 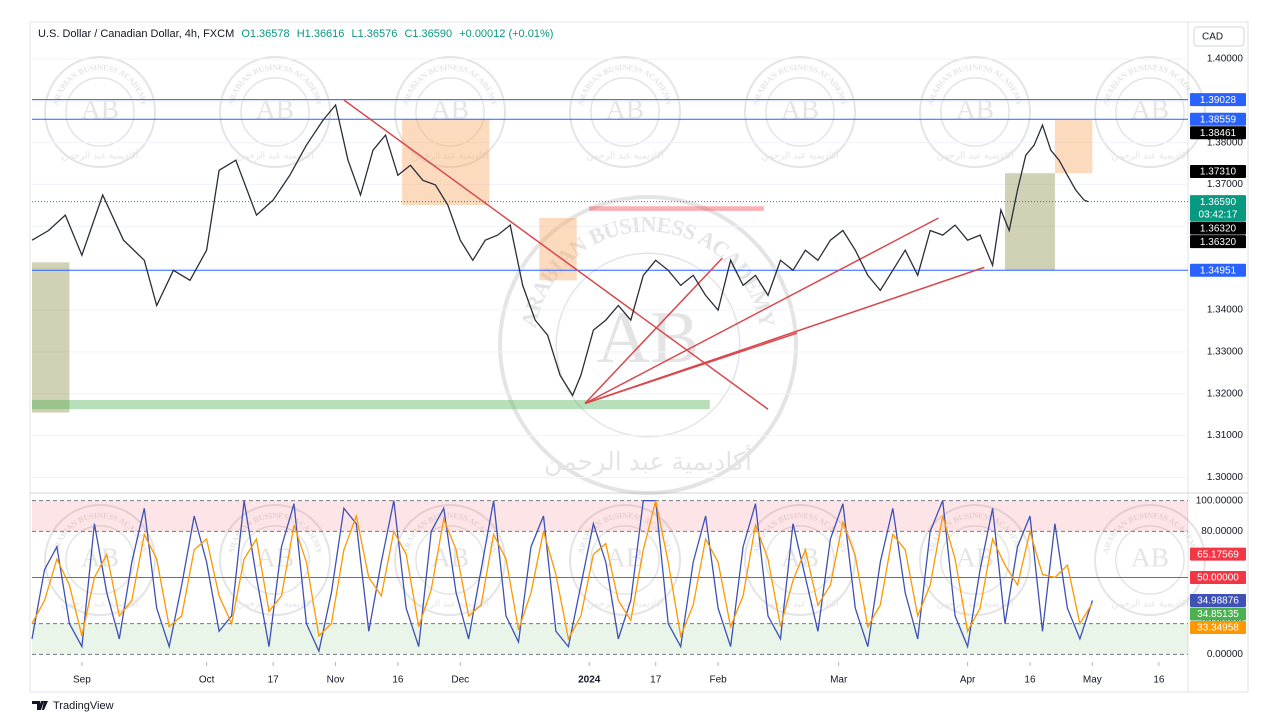 I want to click on axis-price-label: 1.38559, so click(x=1218, y=119).